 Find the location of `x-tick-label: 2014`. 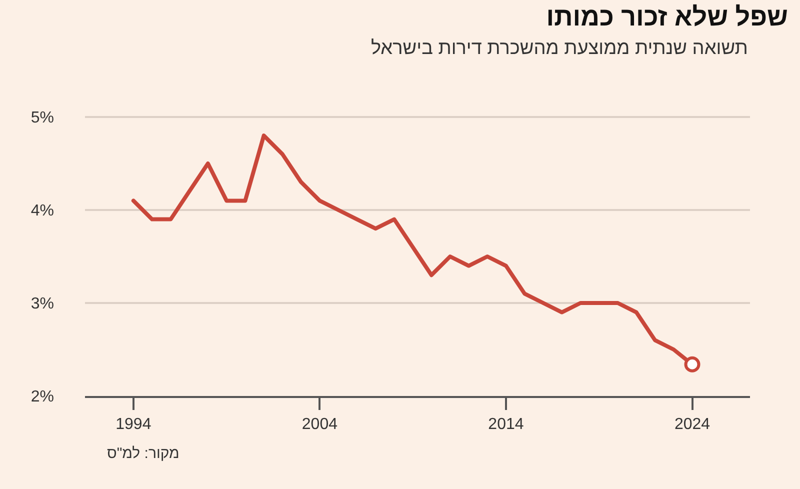

x-tick-label: 2014 is located at coordinates (506, 425).